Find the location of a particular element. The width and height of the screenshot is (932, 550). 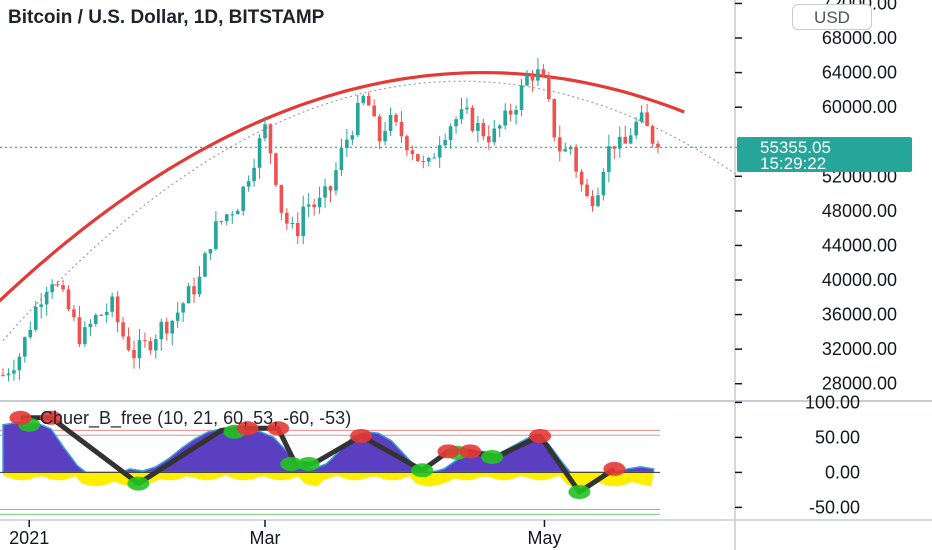

indicator-tick-label: -50.00 is located at coordinates (834, 507).